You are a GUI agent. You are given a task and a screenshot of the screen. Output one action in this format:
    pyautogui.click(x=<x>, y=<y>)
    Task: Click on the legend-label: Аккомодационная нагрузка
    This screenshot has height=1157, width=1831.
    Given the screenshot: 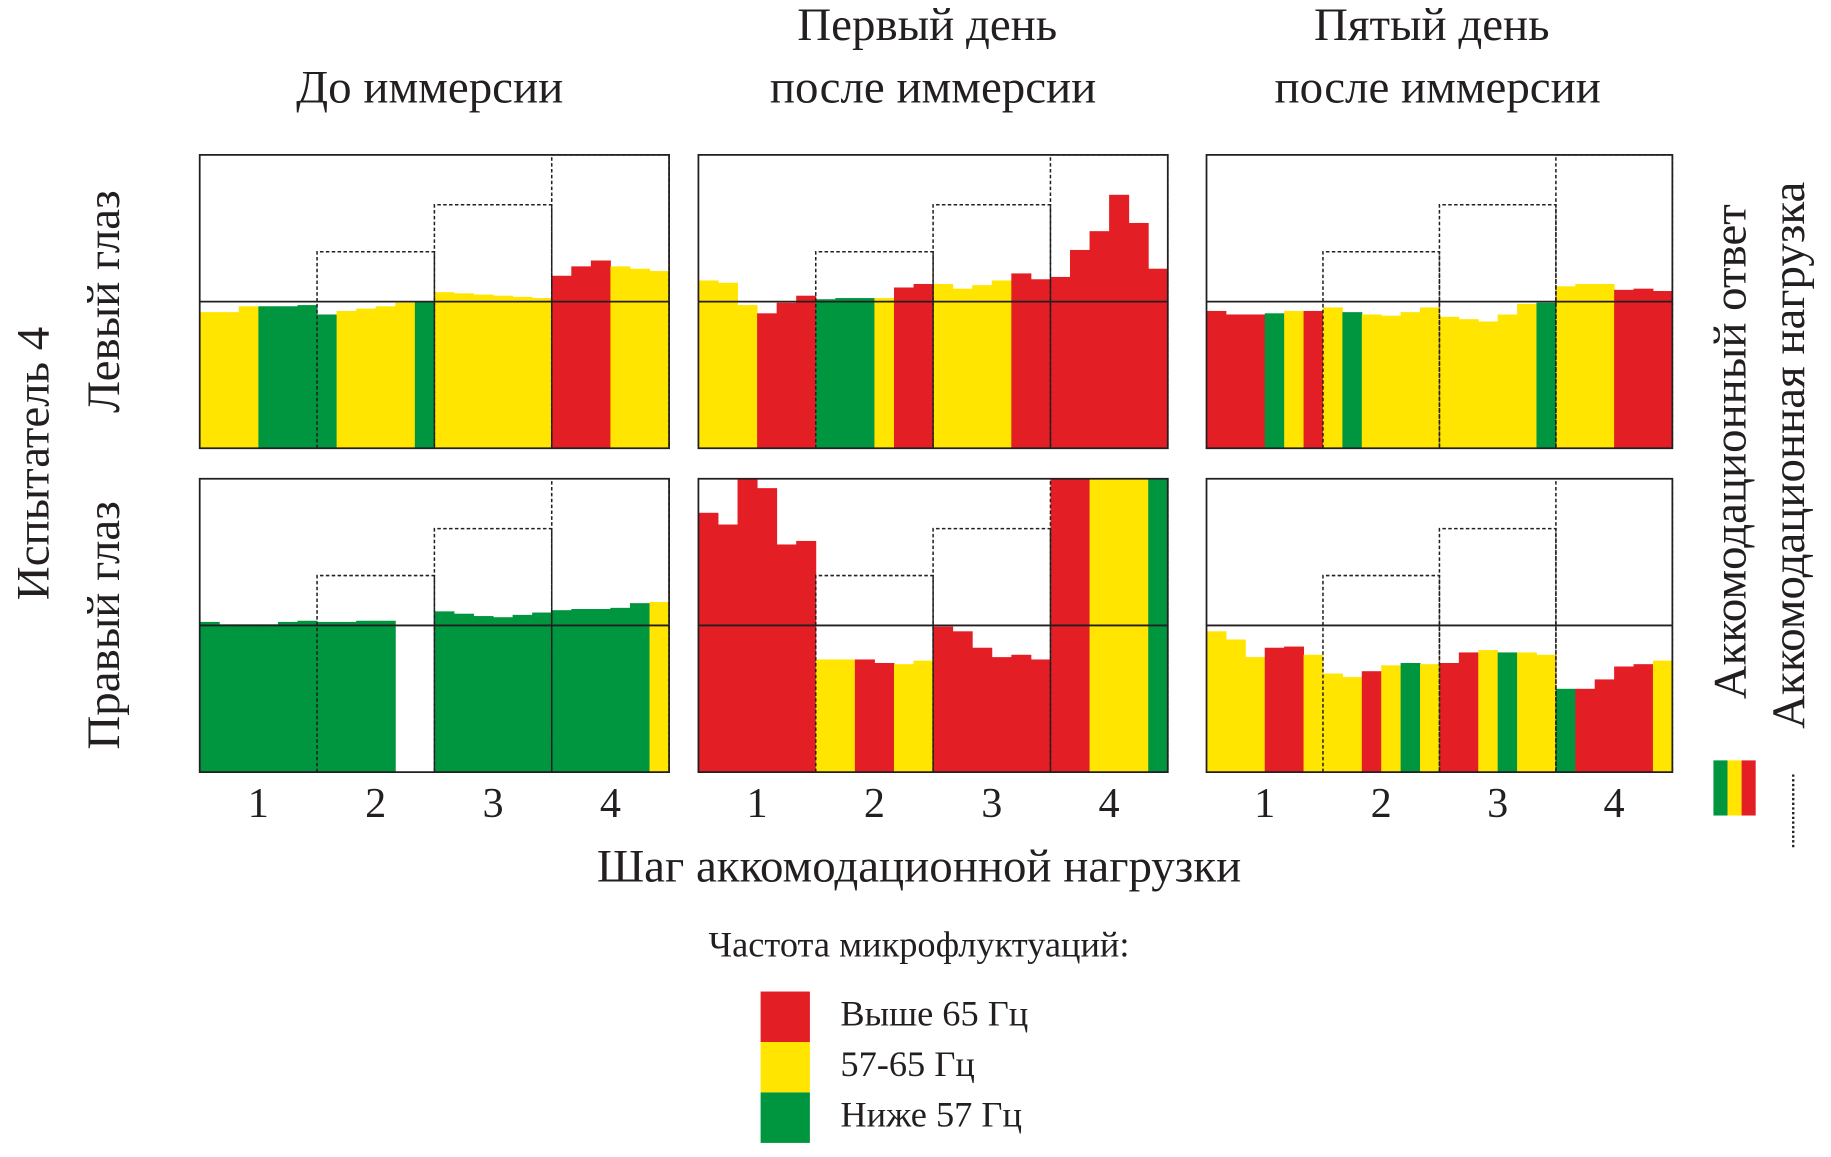 What is the action you would take?
    pyautogui.click(x=1789, y=455)
    